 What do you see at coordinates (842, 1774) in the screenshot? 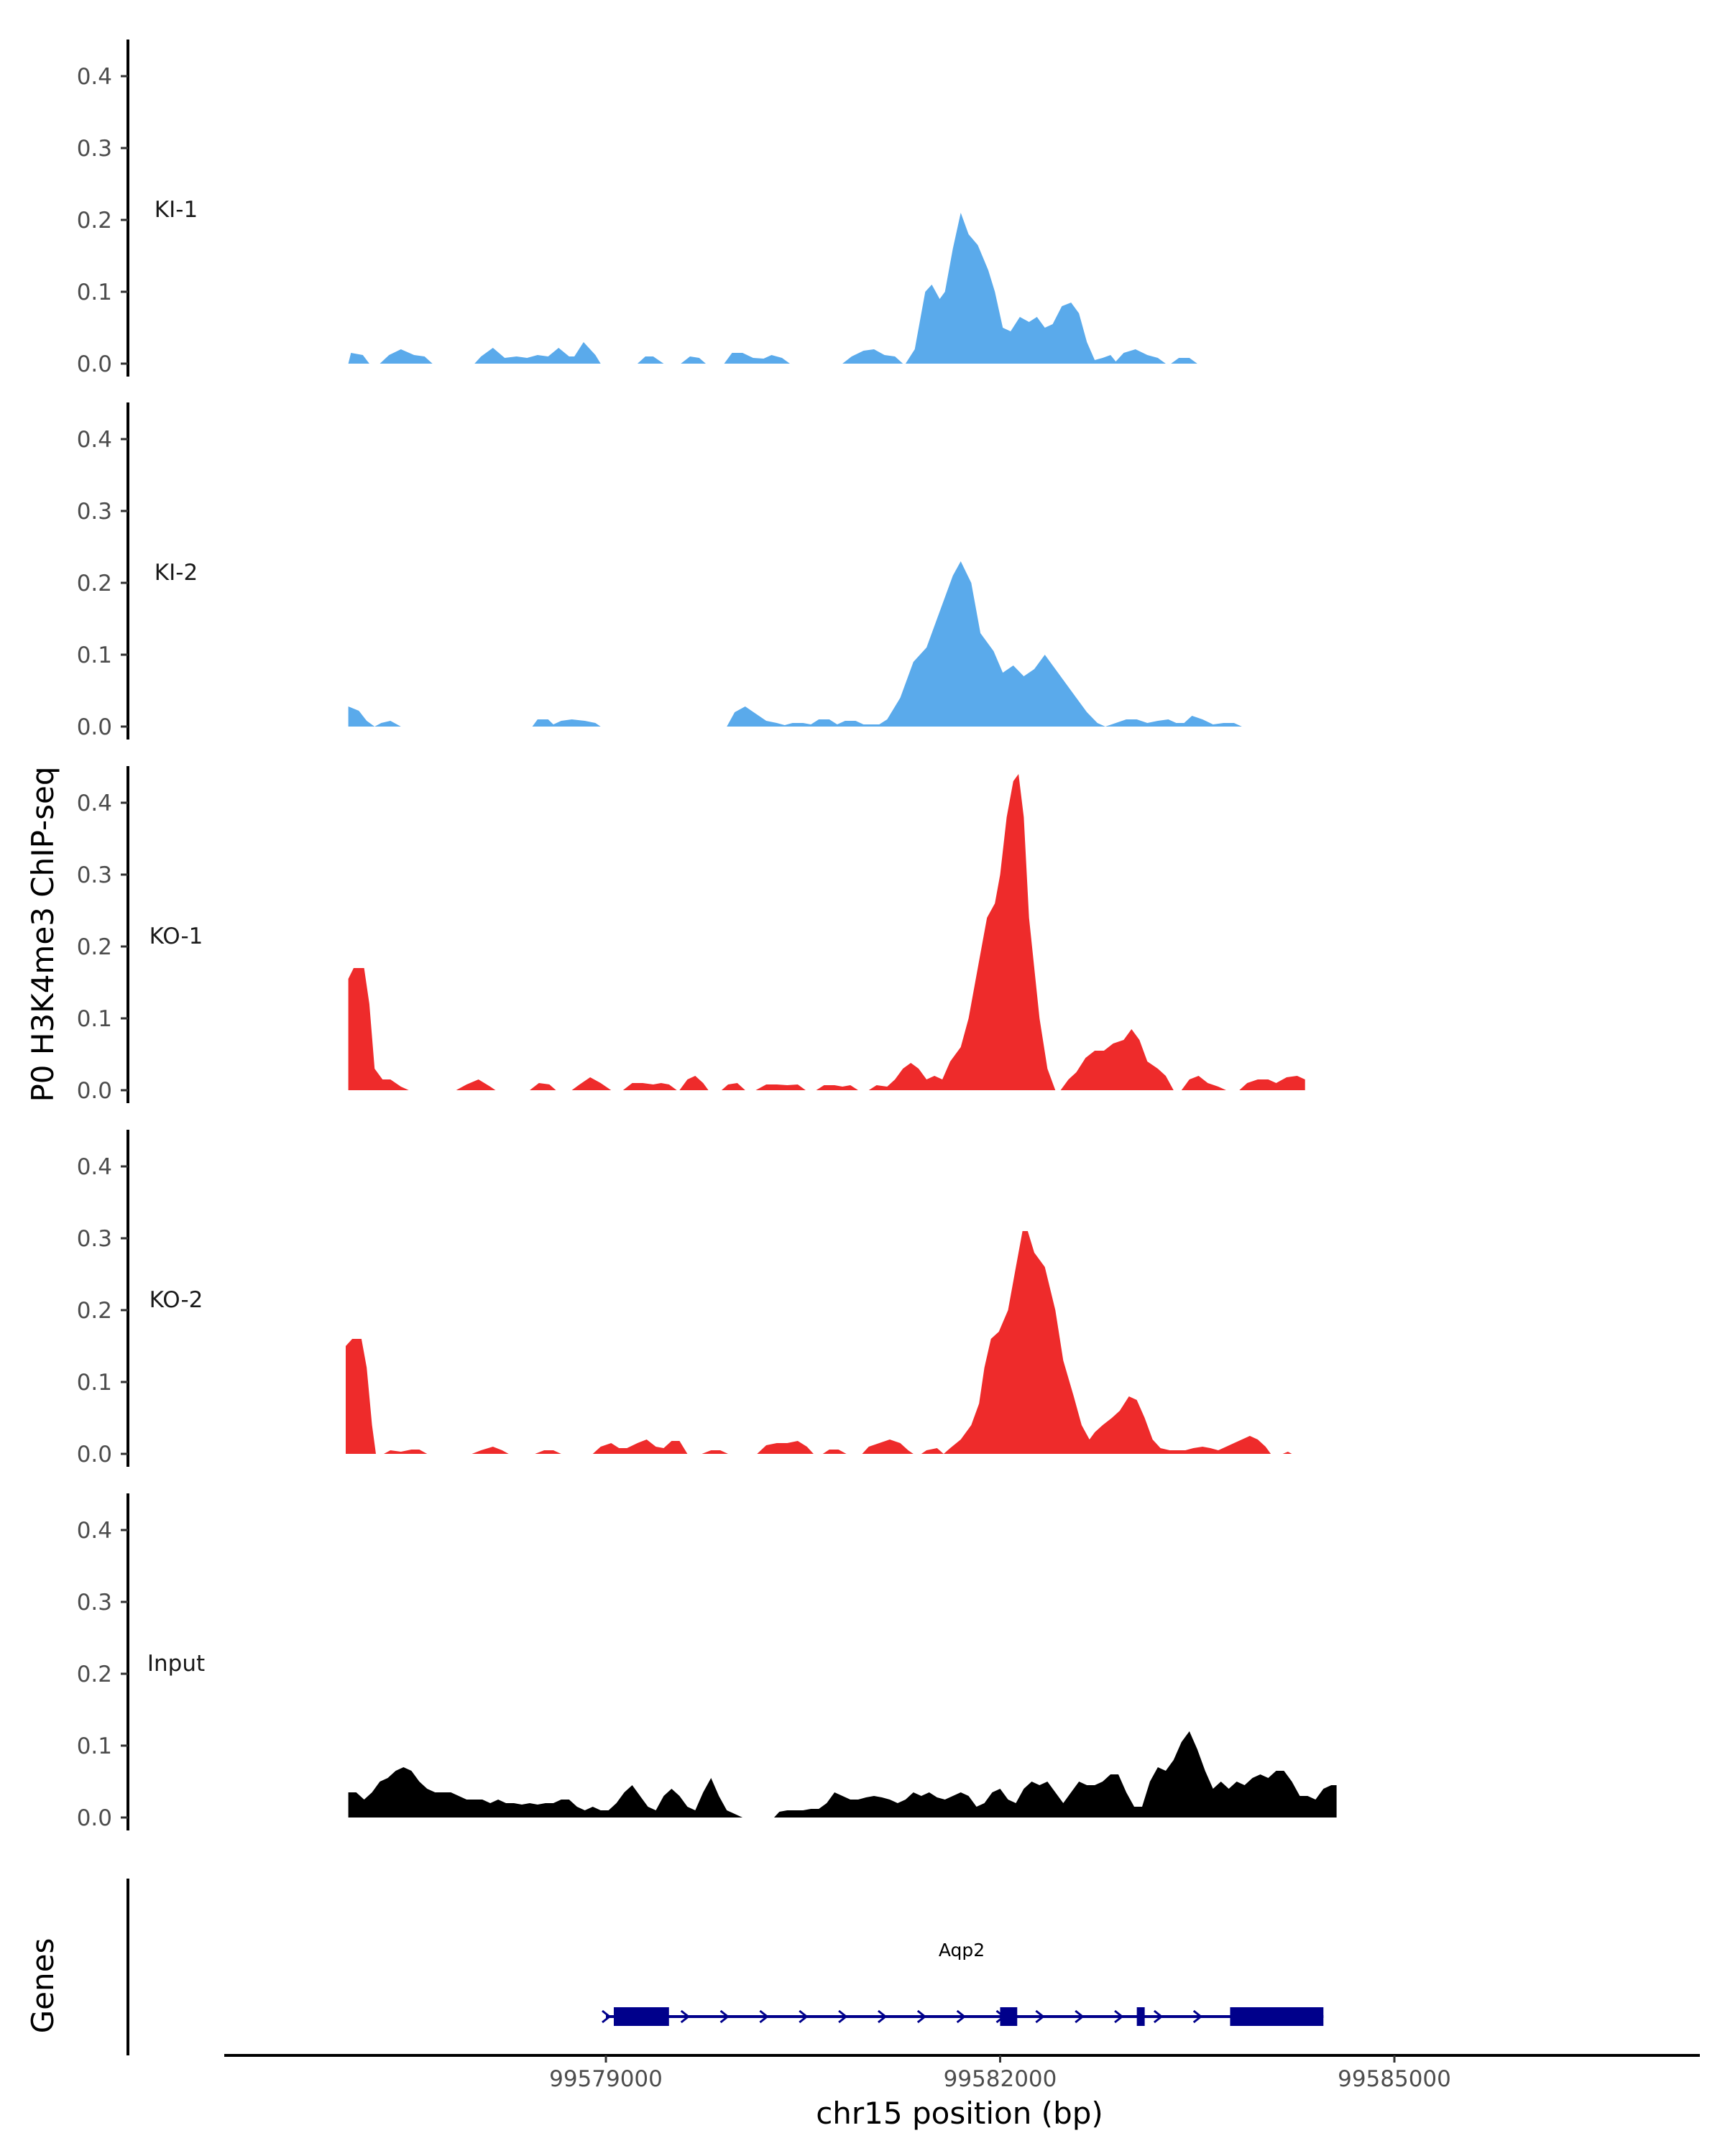
I see `signal-area-input` at bounding box center [842, 1774].